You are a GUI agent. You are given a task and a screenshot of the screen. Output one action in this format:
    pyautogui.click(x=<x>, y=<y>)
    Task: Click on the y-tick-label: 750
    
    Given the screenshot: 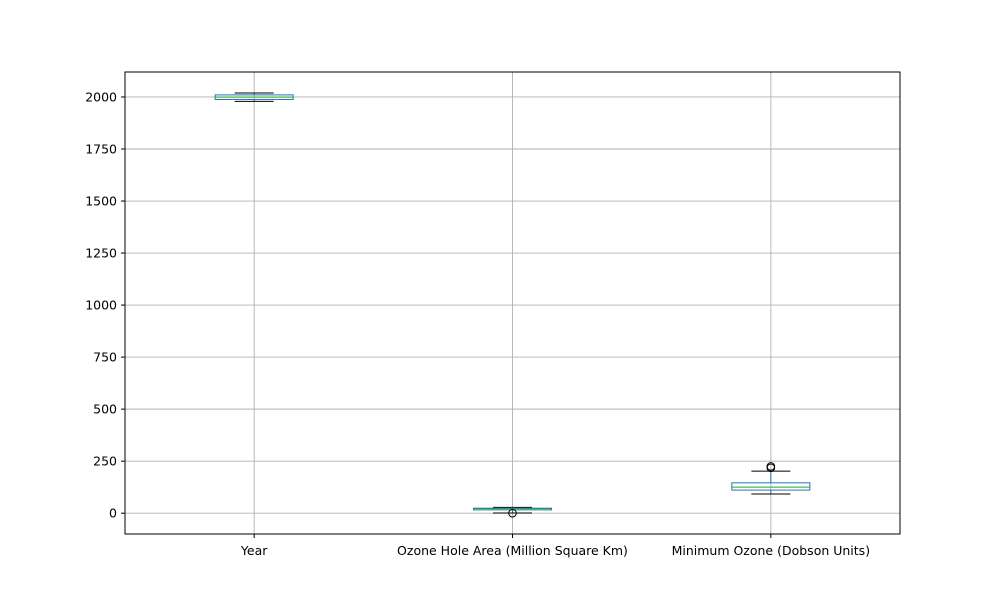 What is the action you would take?
    pyautogui.click(x=105, y=357)
    